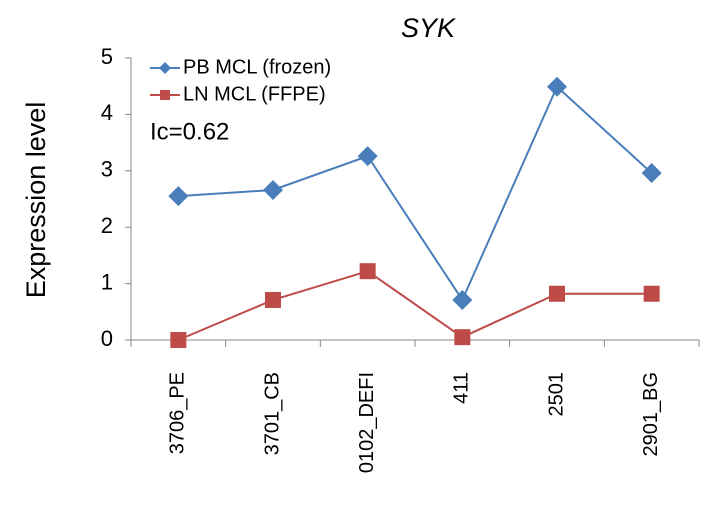  I want to click on y-tick-label: 0, so click(107, 338).